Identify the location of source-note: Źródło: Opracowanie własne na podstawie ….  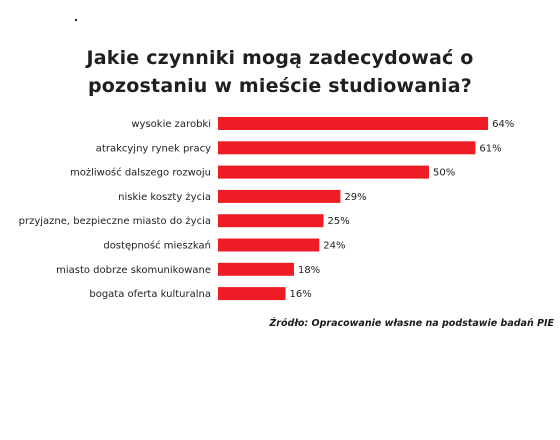
(411, 323).